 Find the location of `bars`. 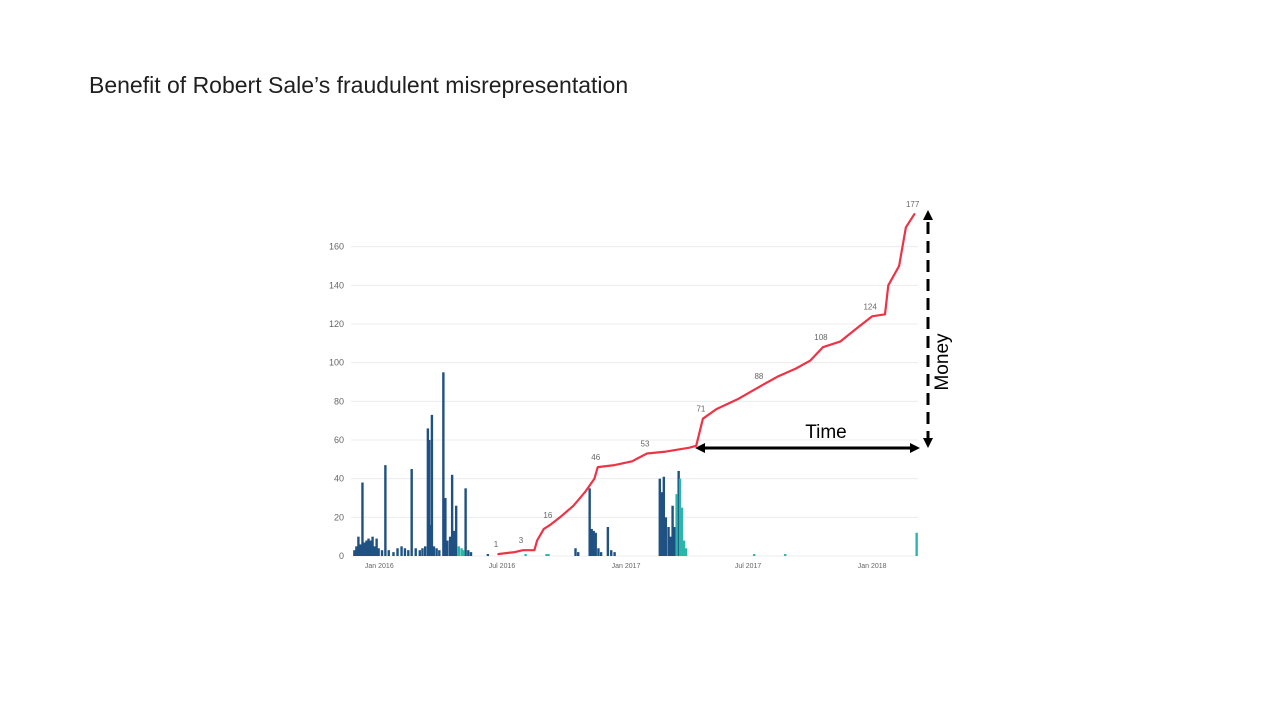

bars is located at coordinates (635, 464).